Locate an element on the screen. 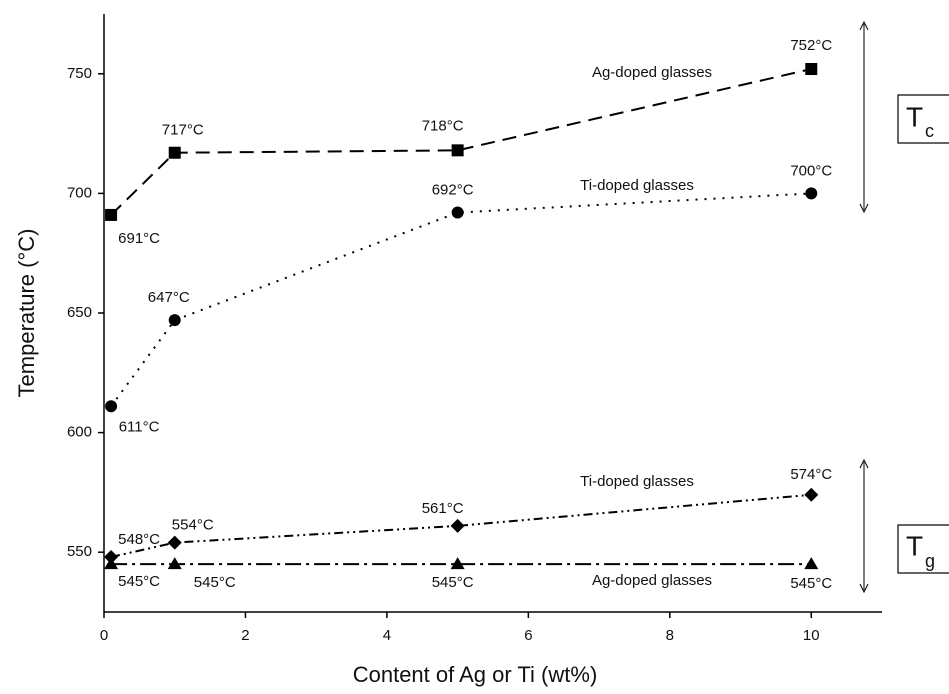  data-label: 700°C is located at coordinates (811, 170).